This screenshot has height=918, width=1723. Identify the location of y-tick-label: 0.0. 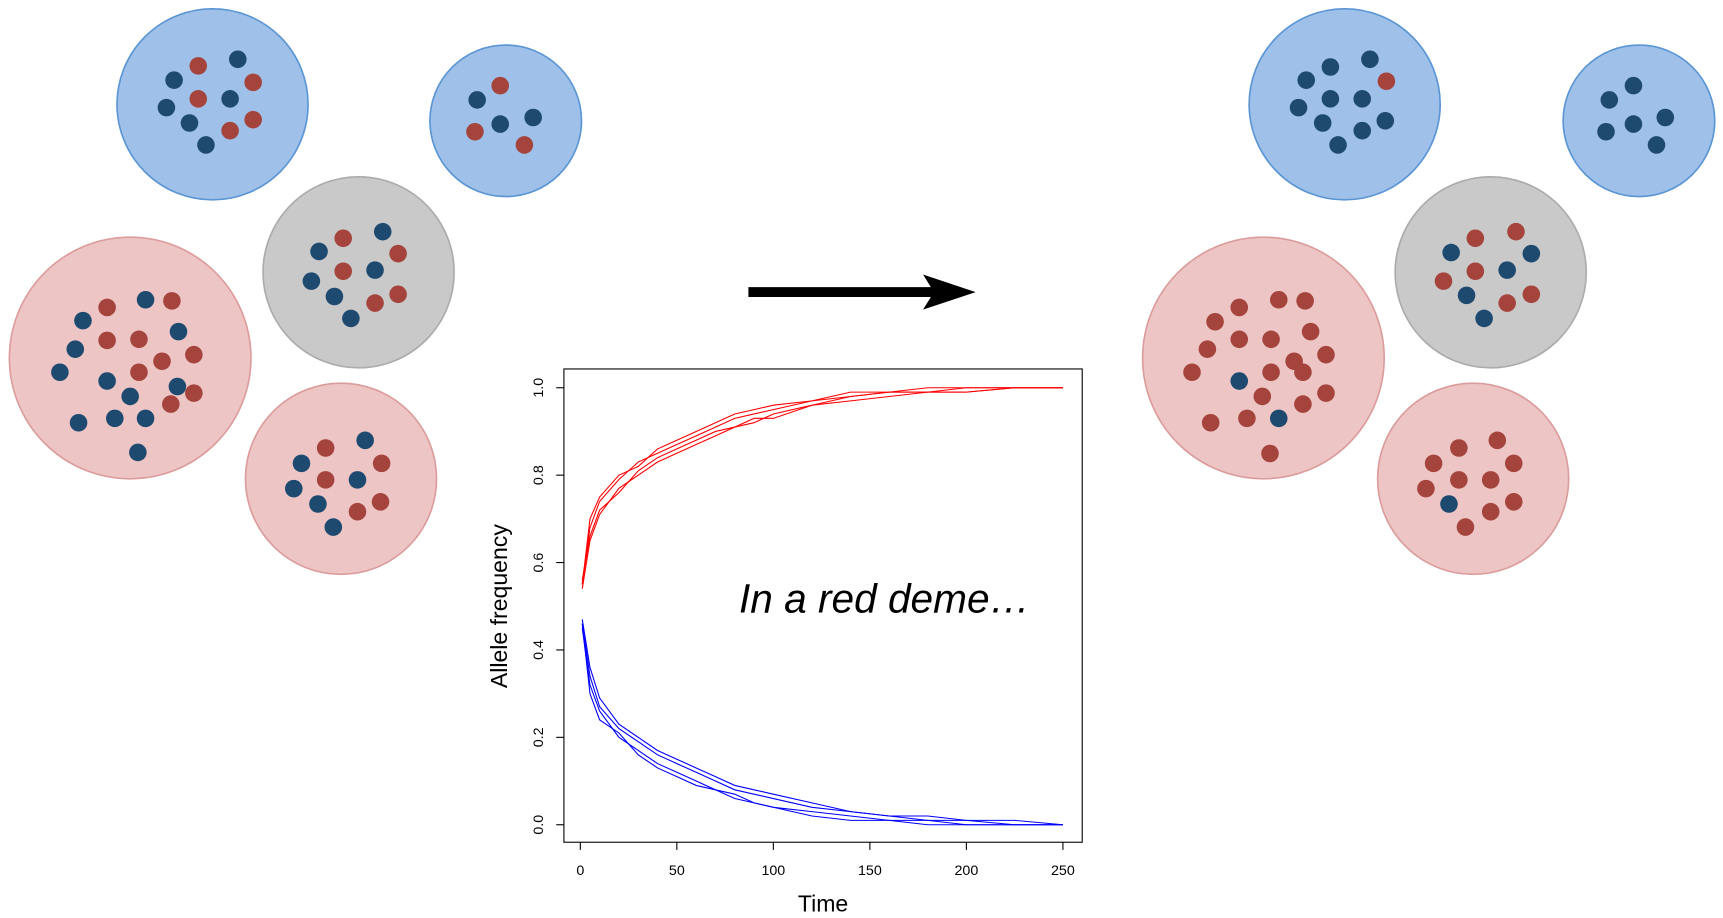
(539, 825).